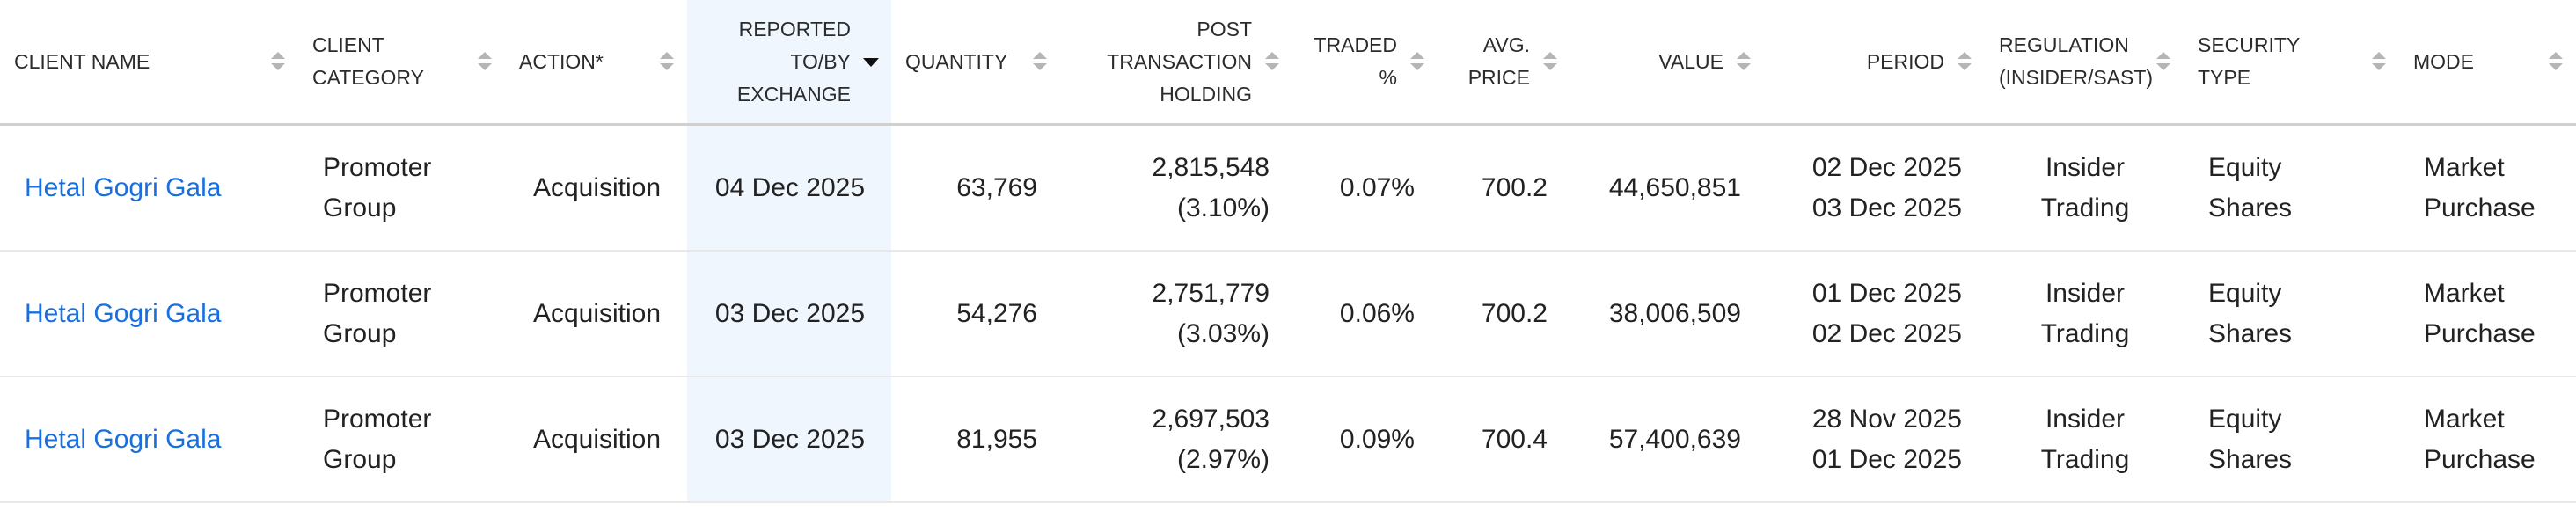 The height and width of the screenshot is (511, 2576). I want to click on column-header: REGULATION (INSIDER/SAST), so click(2084, 61).